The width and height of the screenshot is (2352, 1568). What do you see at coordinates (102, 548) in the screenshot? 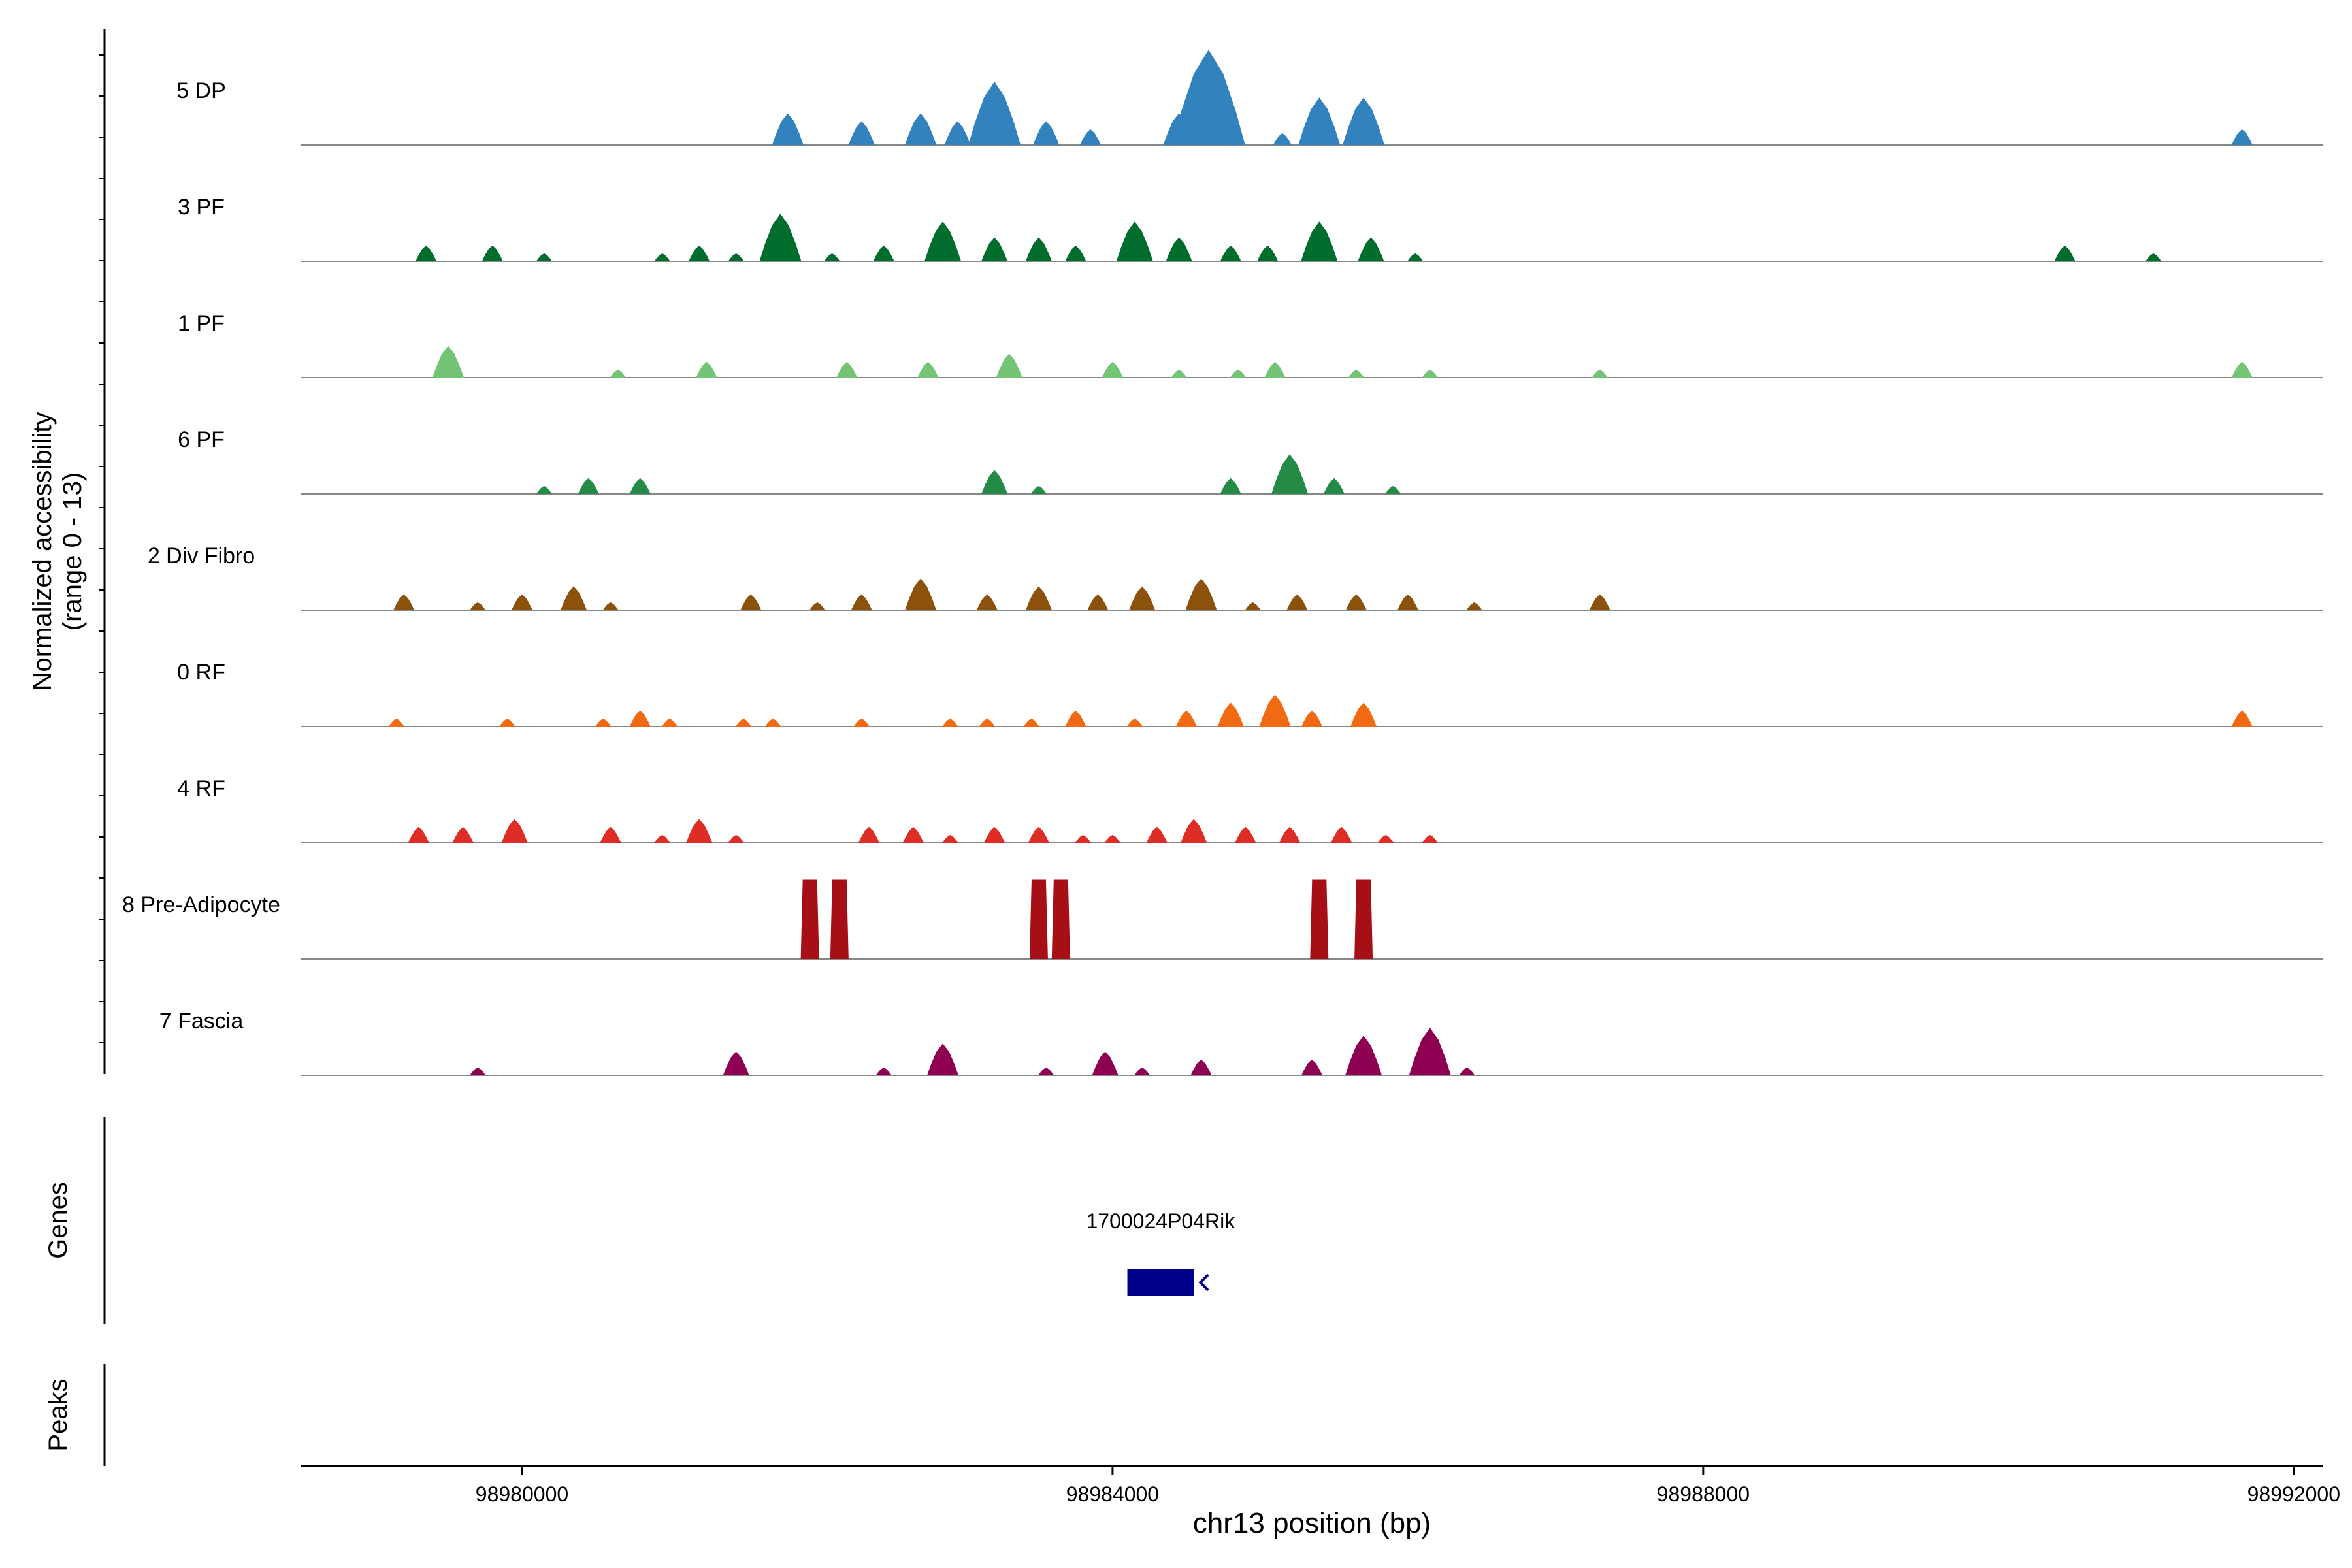
I see `y-ticks` at bounding box center [102, 548].